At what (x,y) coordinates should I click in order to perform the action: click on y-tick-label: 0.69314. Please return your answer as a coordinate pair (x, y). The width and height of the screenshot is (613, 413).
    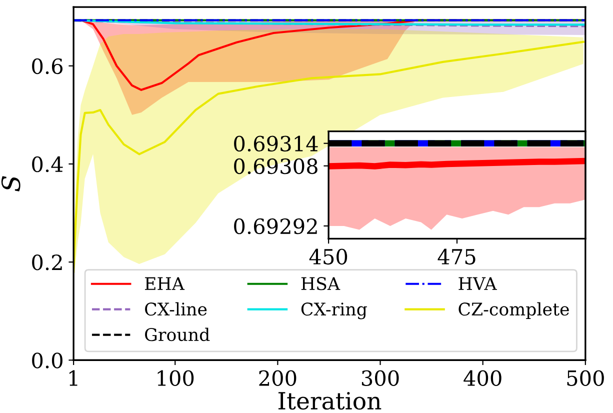
    Looking at the image, I should click on (276, 144).